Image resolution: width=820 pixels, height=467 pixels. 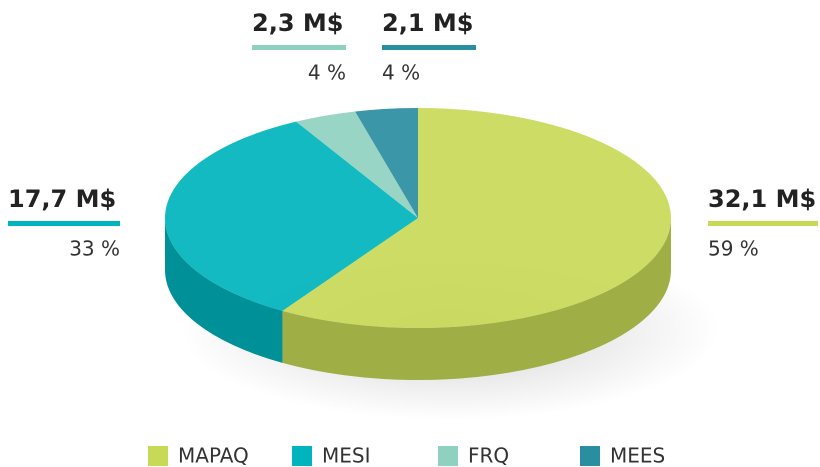 What do you see at coordinates (224, 290) in the screenshot?
I see `slice-side` at bounding box center [224, 290].